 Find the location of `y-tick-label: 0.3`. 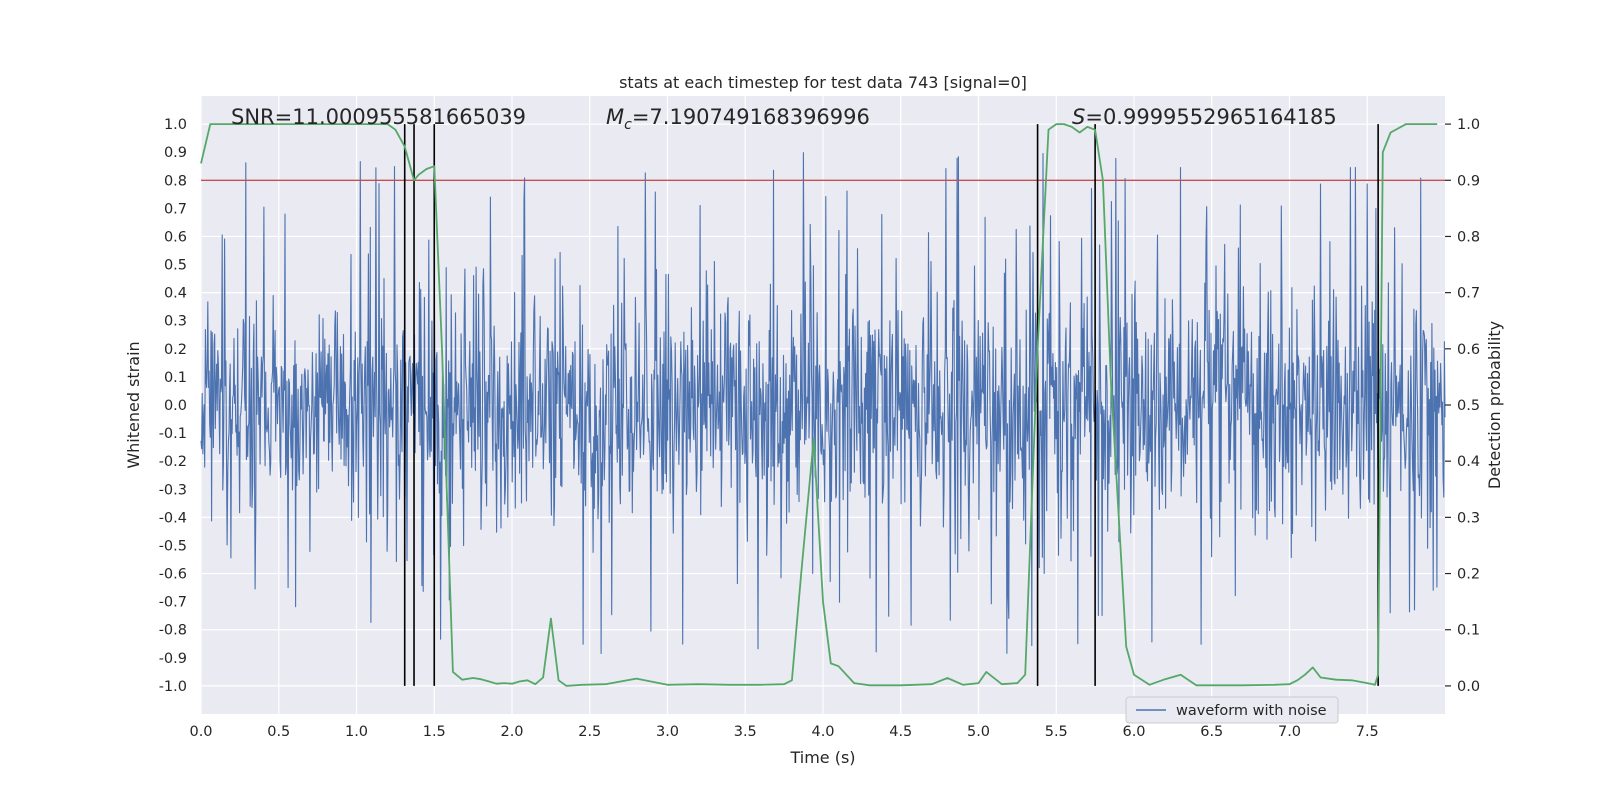

y-tick-label: 0.3 is located at coordinates (175, 322).